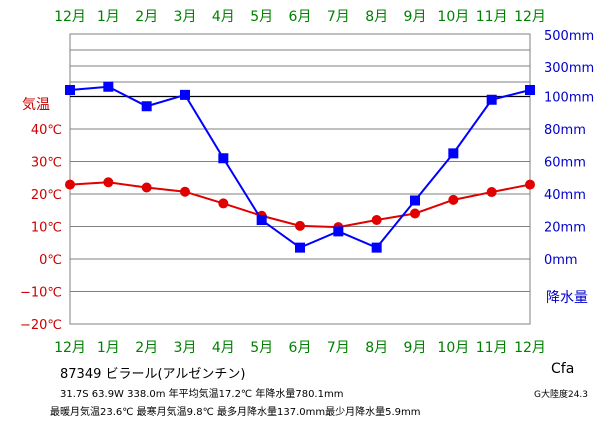 This screenshot has height=425, width=611. I want to click on continentality-index: G大陸度24.3, so click(561, 395).